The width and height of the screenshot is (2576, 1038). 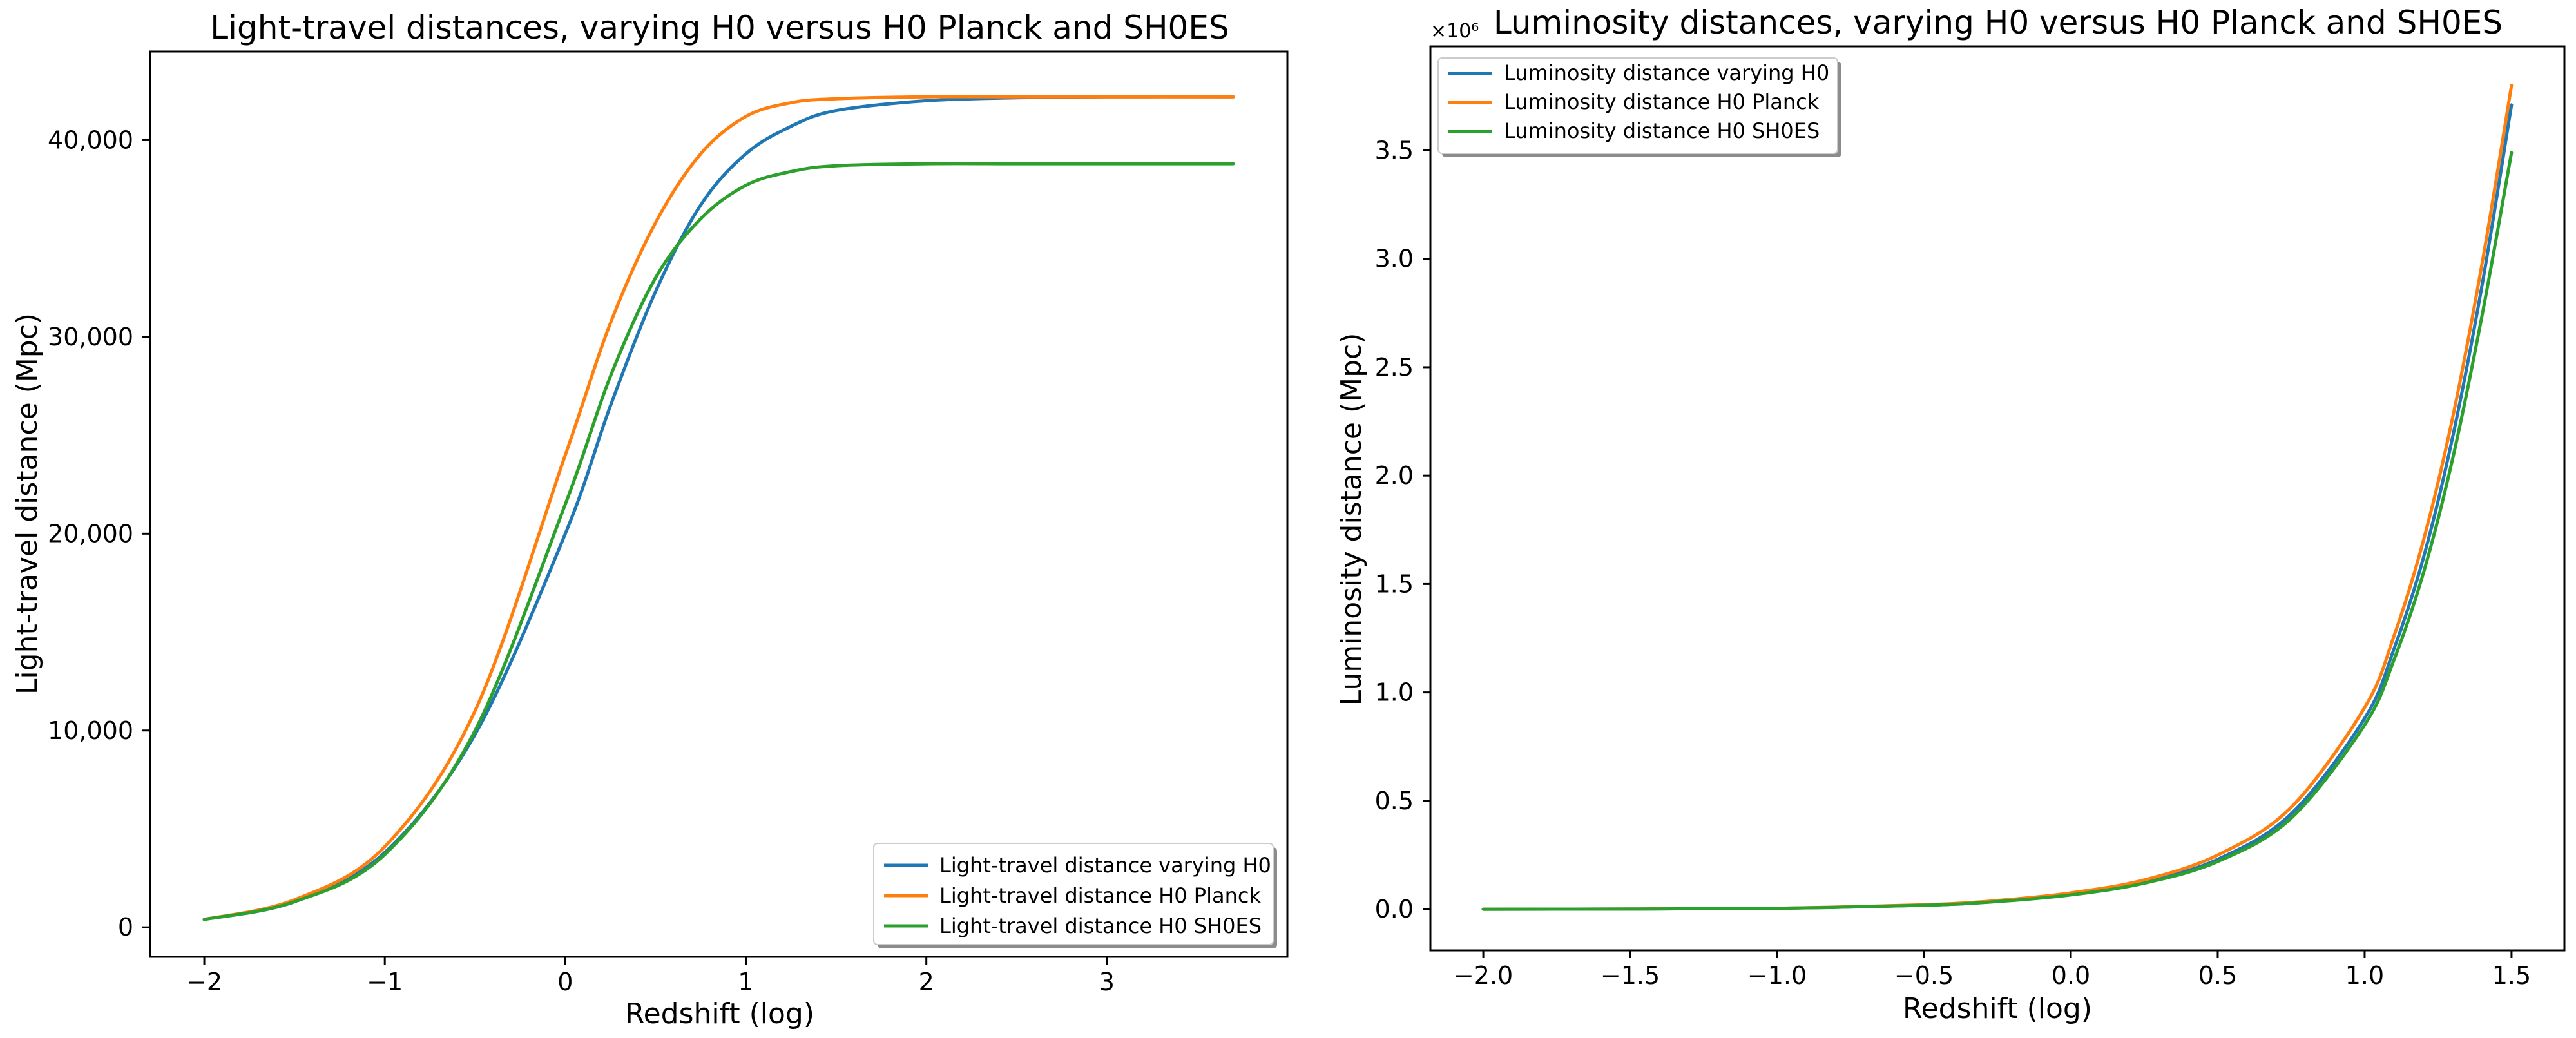 What do you see at coordinates (2511, 975) in the screenshot?
I see `x-tick-label: 1.5` at bounding box center [2511, 975].